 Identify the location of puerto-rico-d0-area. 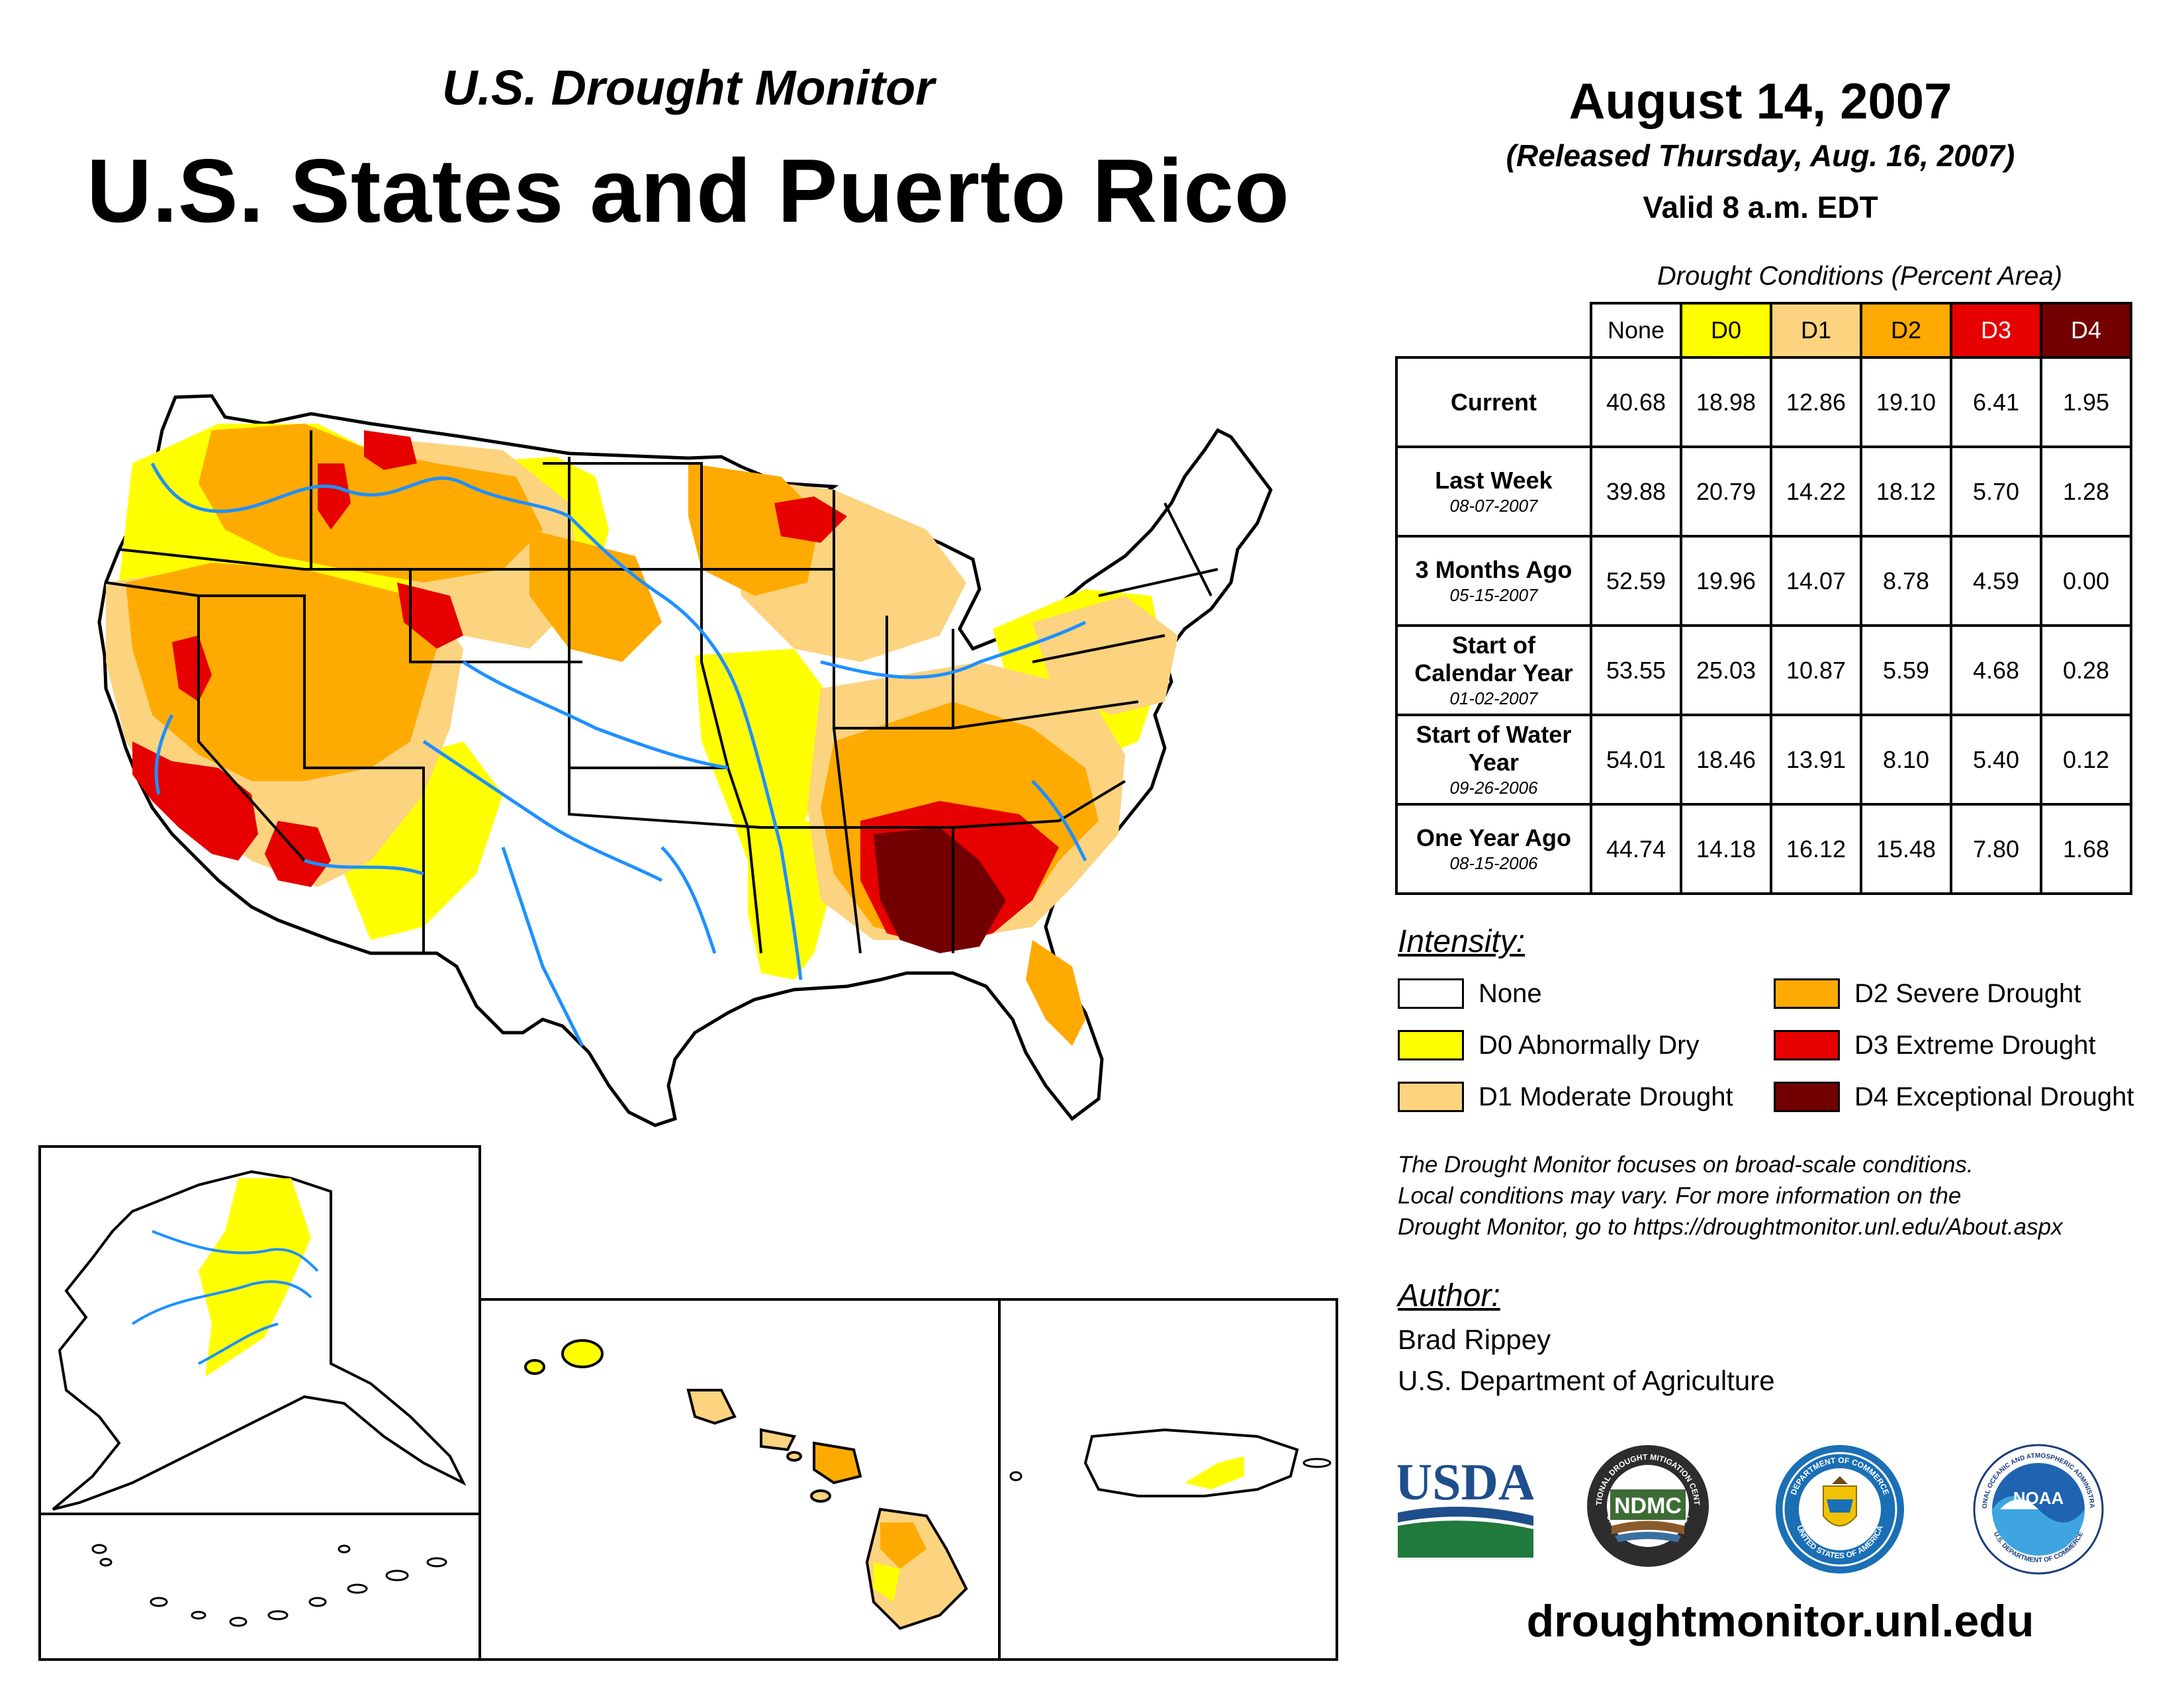
(1214, 1472).